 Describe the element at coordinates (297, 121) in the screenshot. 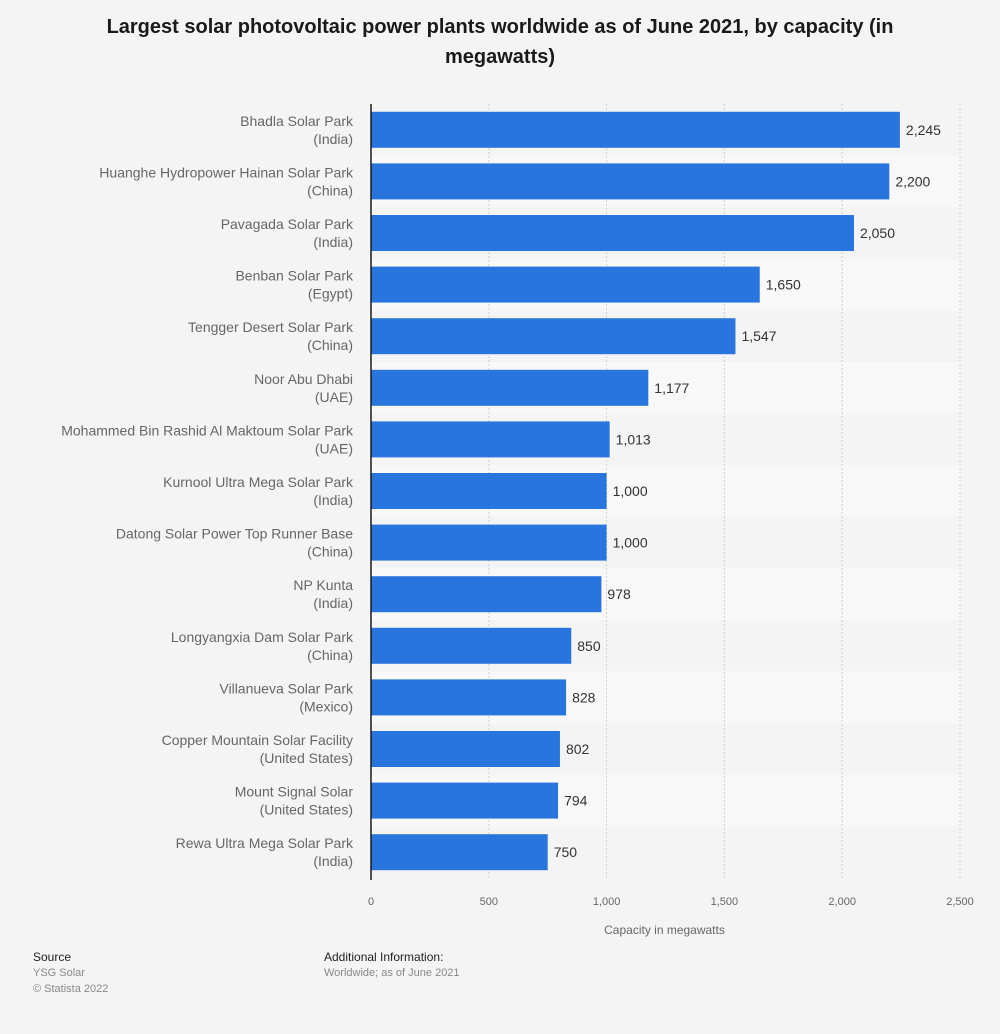

I see `category-name: Bhadla Solar Park` at that location.